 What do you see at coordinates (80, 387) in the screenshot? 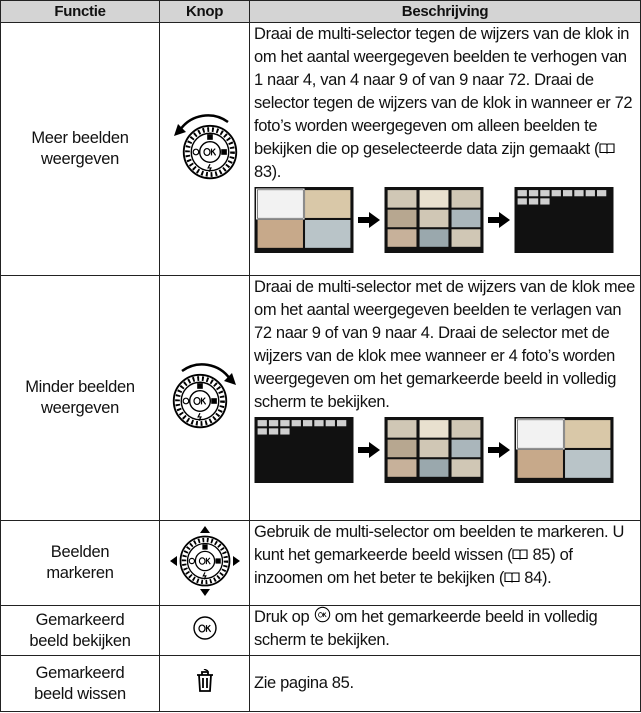
I see `function-line: Minder beelden` at bounding box center [80, 387].